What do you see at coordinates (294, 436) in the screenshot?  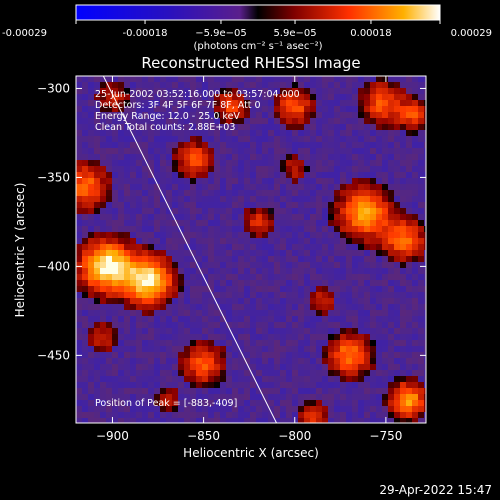 I see `x-tick-label: −800` at bounding box center [294, 436].